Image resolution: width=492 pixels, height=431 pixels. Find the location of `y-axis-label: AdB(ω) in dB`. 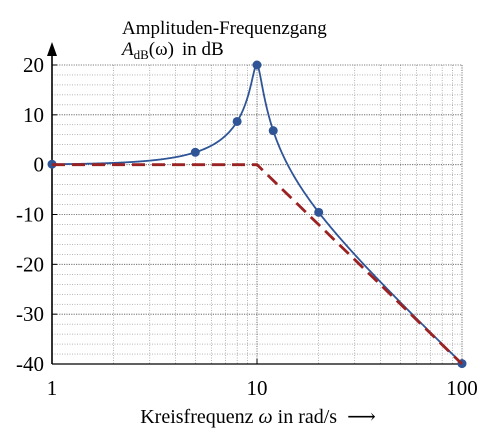

y-axis-label: AdB(ω) in dB is located at coordinates (172, 50).